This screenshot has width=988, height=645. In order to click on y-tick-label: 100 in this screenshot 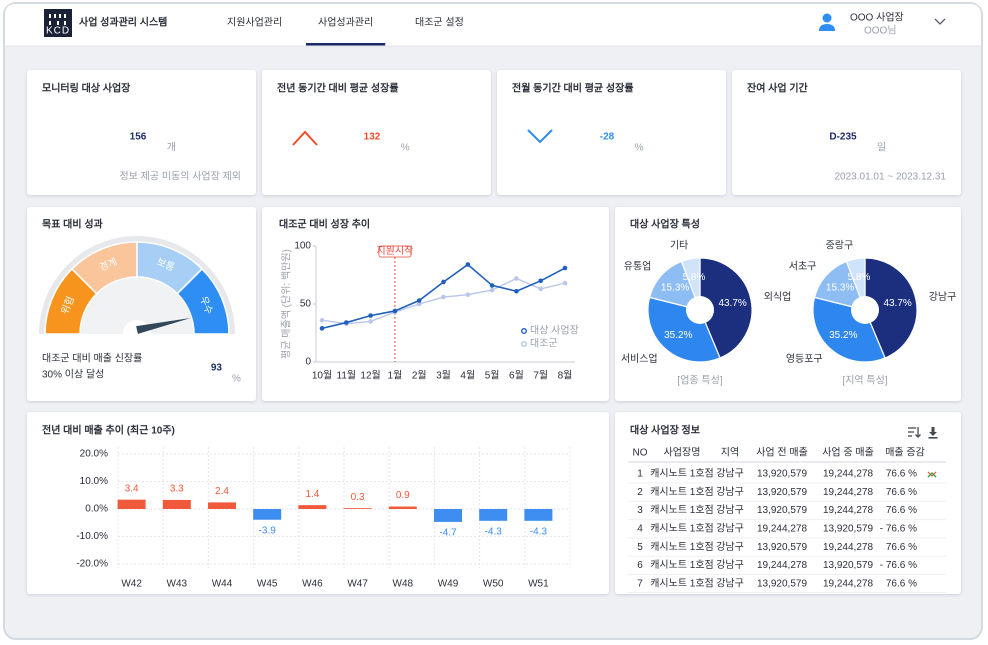, I will do `click(302, 246)`.